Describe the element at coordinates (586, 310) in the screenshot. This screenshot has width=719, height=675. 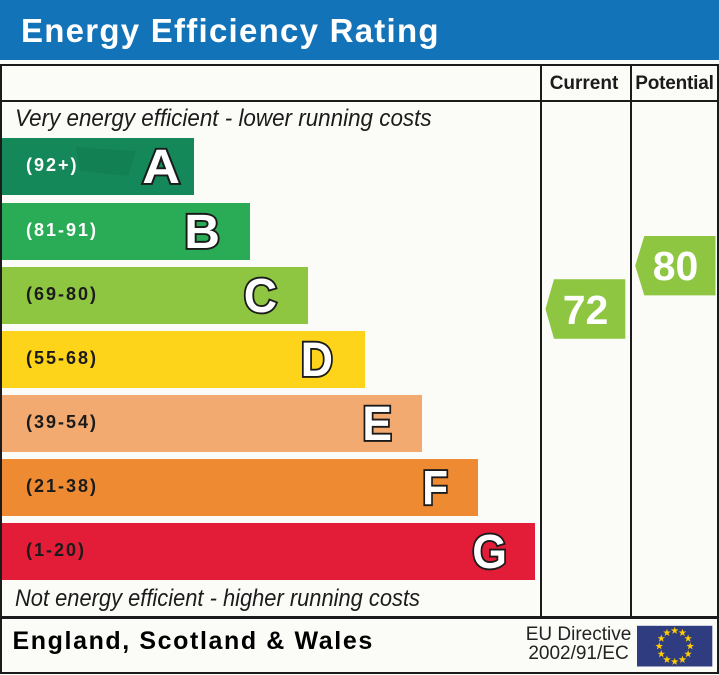
I see `svg-text: 72` at that location.